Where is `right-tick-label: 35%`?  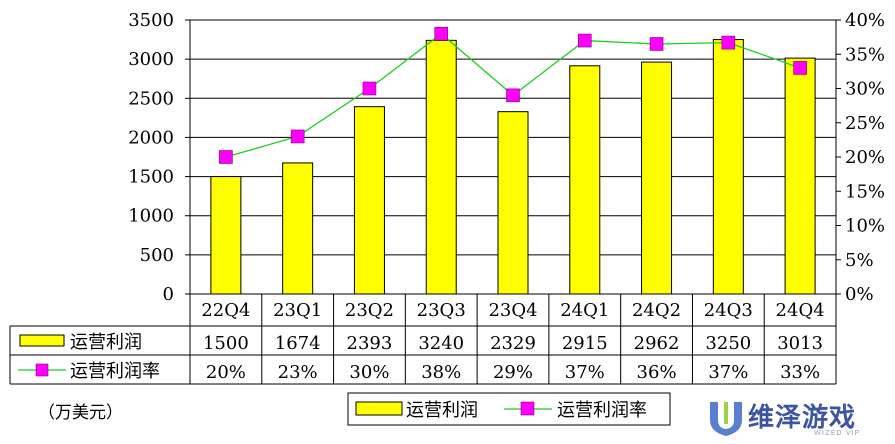
right-tick-label: 35% is located at coordinates (865, 54).